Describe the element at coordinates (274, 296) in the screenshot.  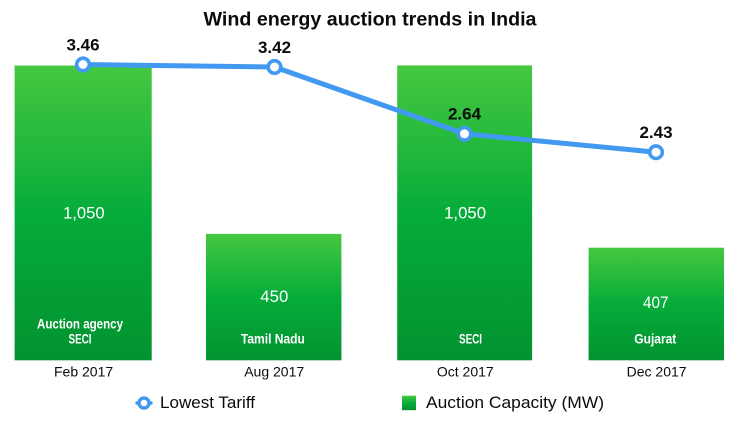
I see `svg-text: 450` at that location.